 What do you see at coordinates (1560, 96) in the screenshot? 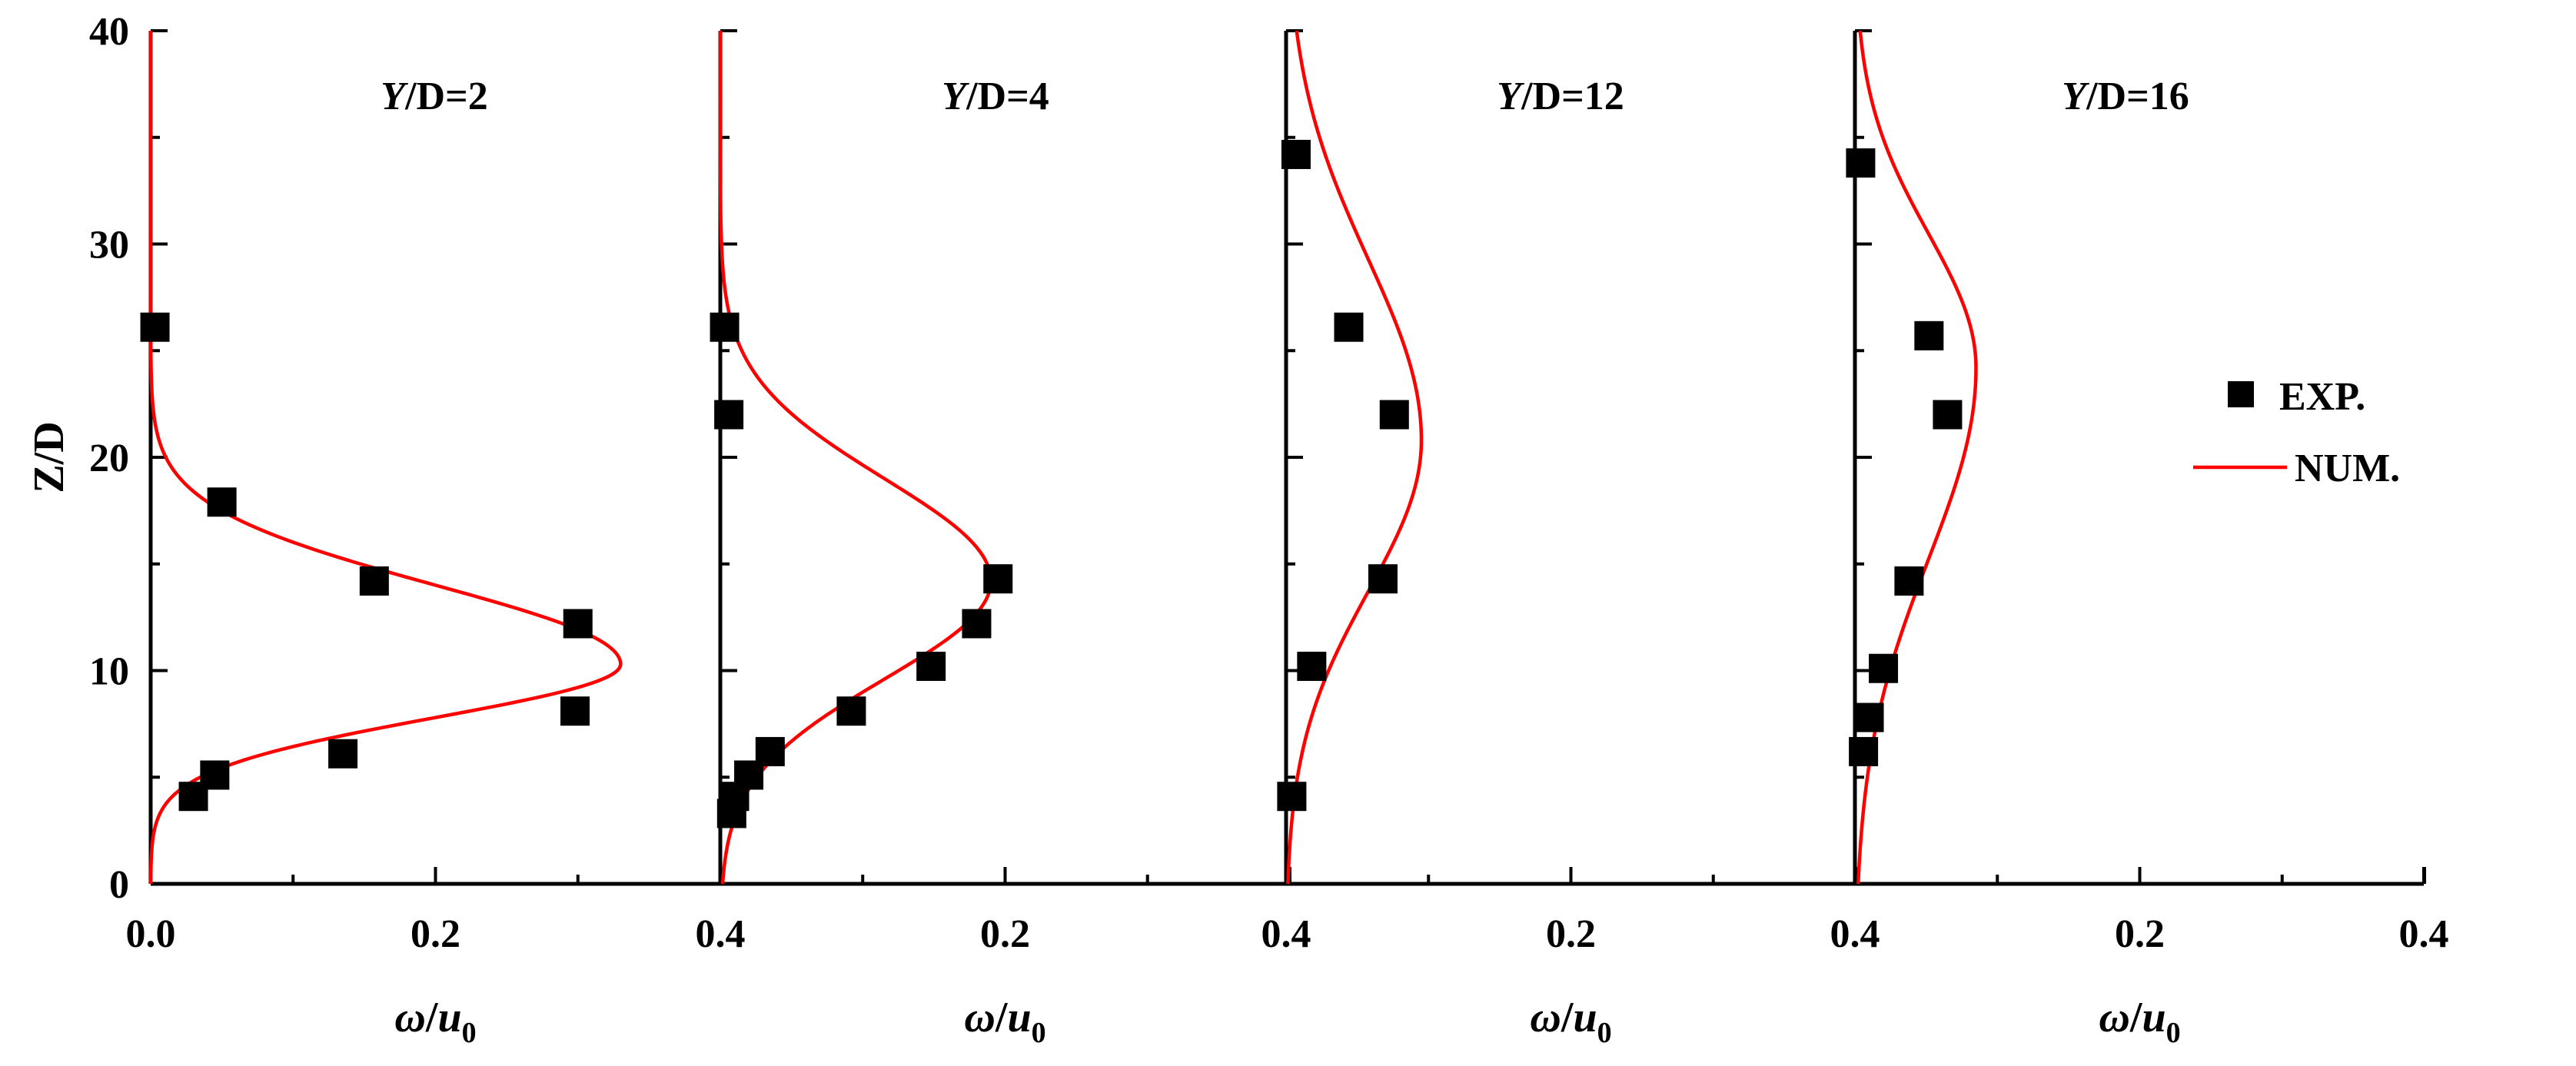
I see `panel-title-3: Y/D=12` at bounding box center [1560, 96].